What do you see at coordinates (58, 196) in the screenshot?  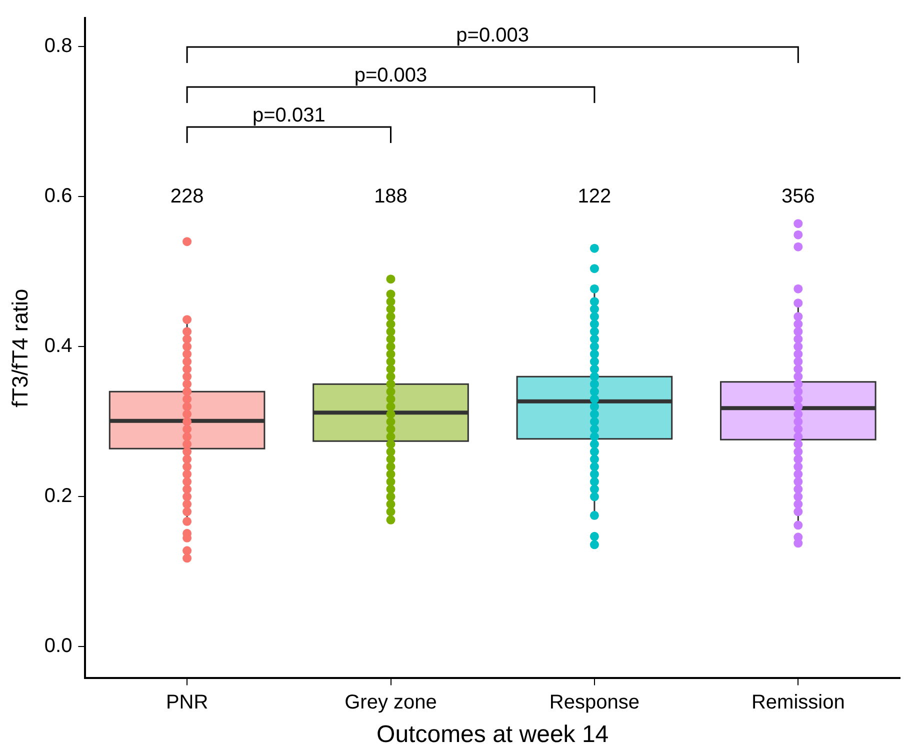 I see `y-tick-label: 0.6` at bounding box center [58, 196].